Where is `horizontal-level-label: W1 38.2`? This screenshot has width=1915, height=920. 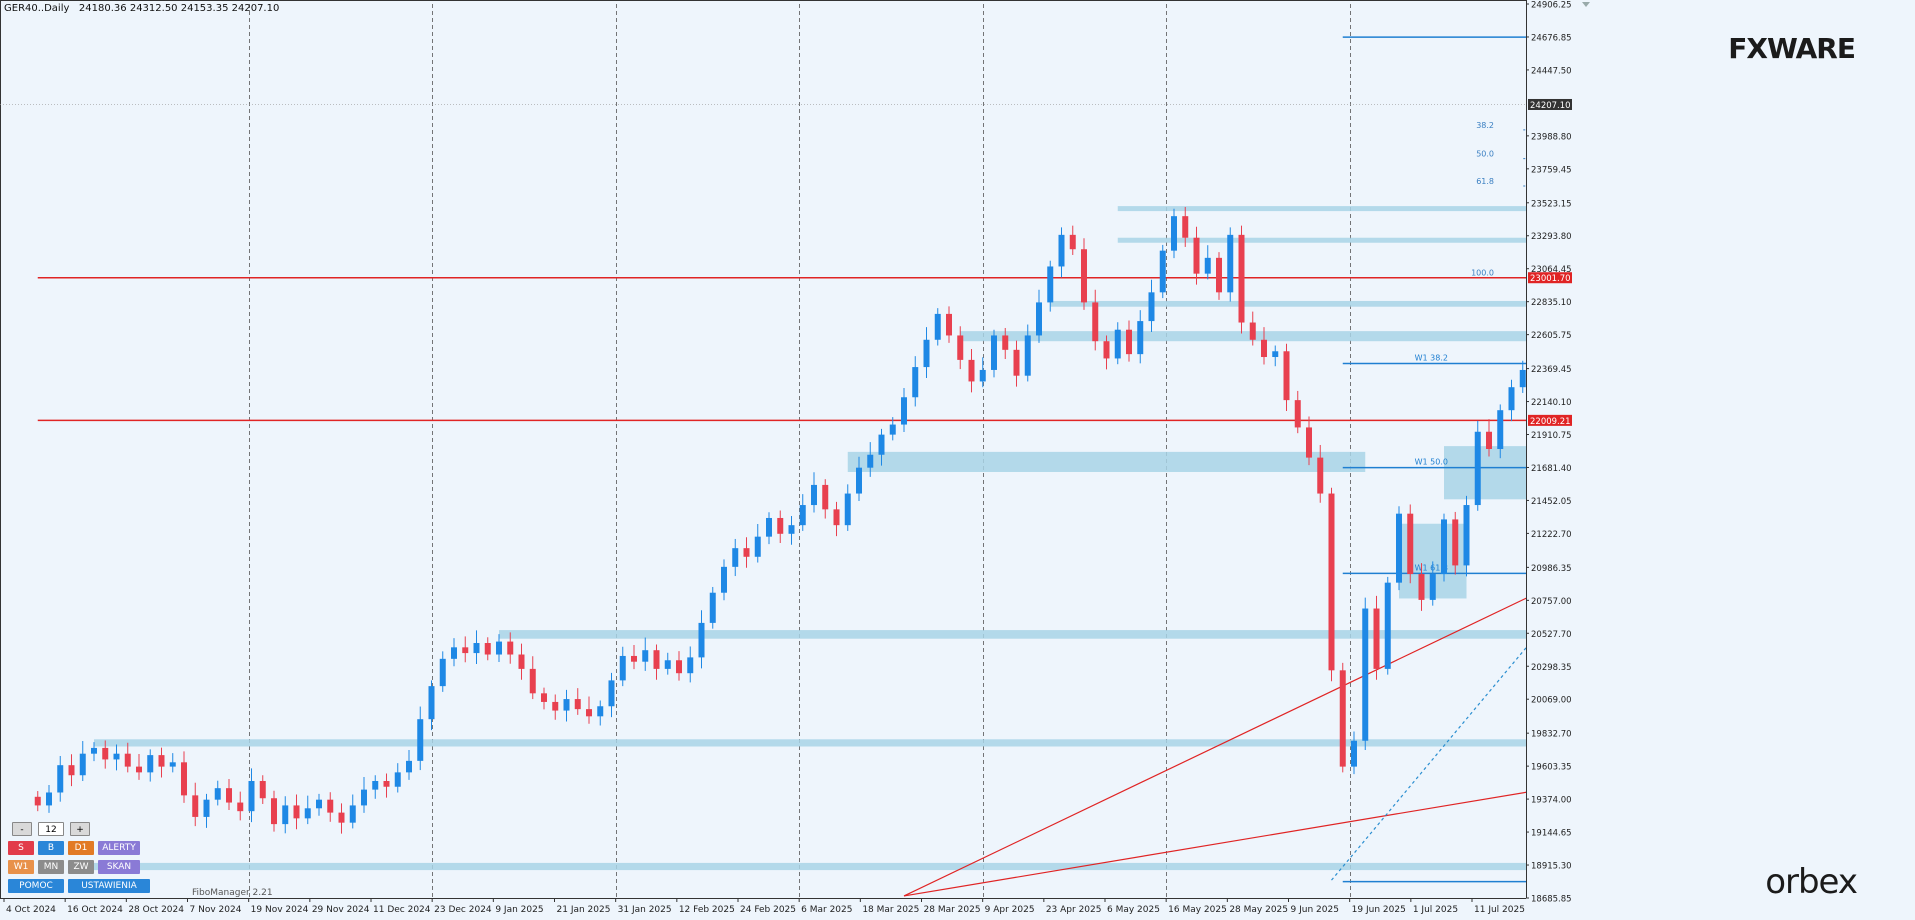 horizontal-level-label: W1 38.2 is located at coordinates (1431, 357).